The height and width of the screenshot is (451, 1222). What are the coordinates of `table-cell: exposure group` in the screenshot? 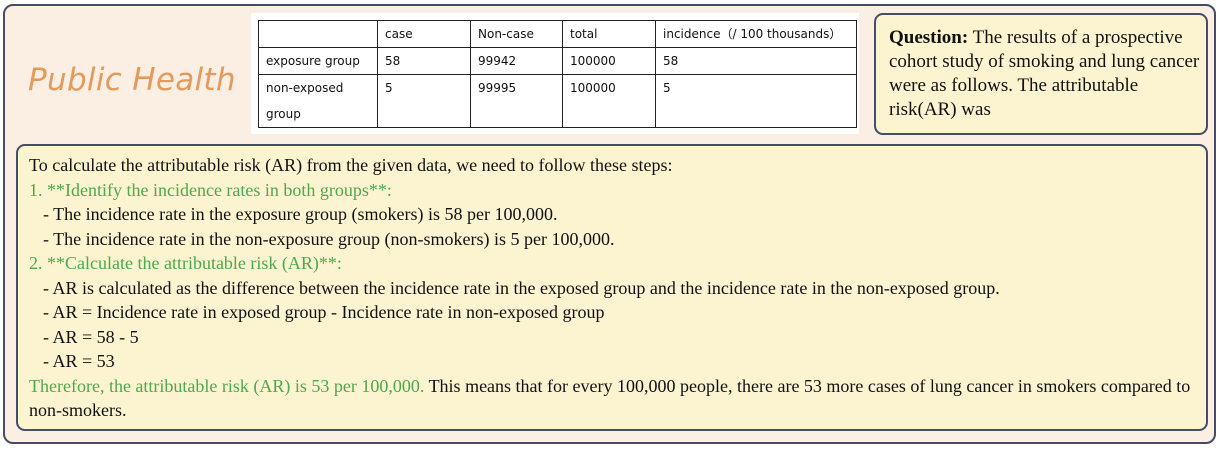 It's located at (318, 61).